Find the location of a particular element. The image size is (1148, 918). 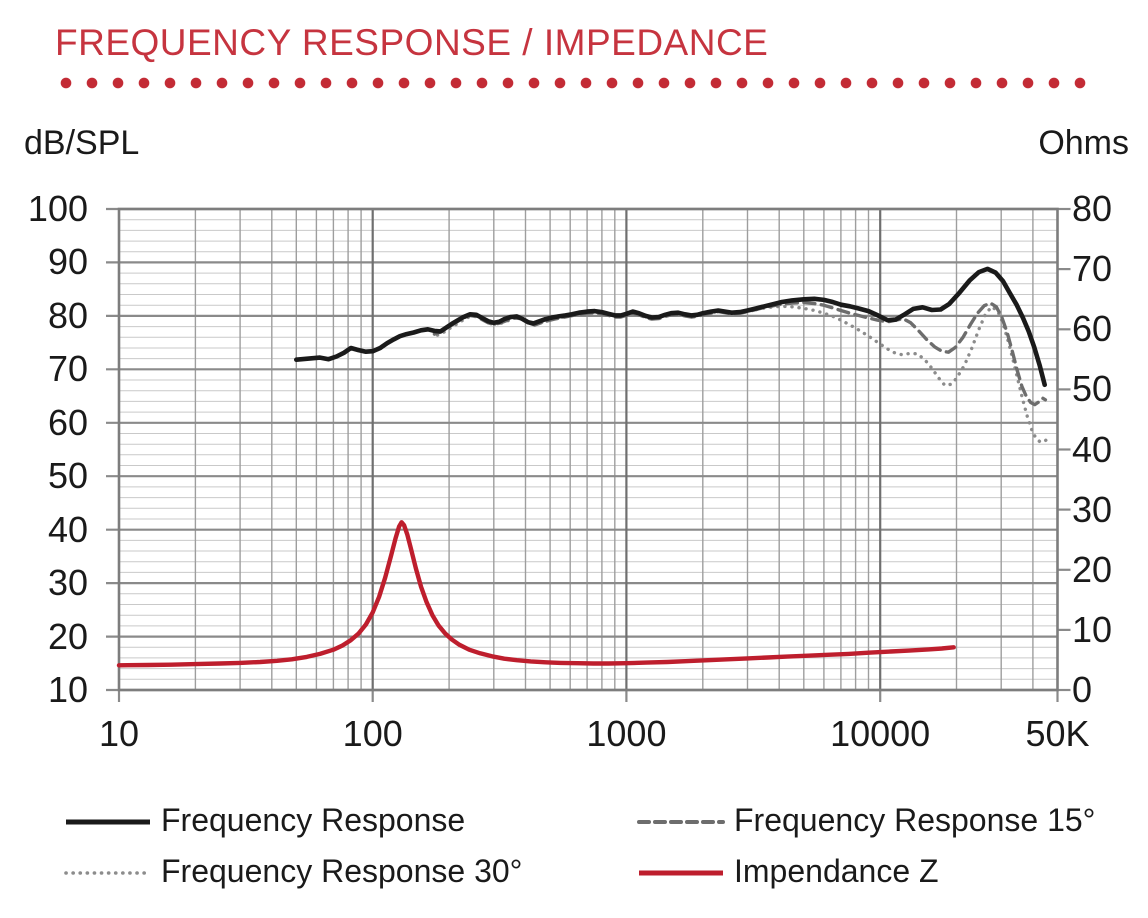

solid-black-line-sample is located at coordinates (108, 821).